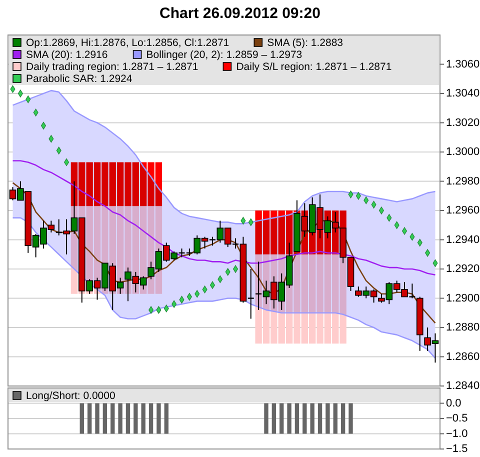 Image resolution: width=480 pixels, height=457 pixels. What do you see at coordinates (240, 13) in the screenshot?
I see `chart-title: Chart 26.09.2012 09:20` at bounding box center [240, 13].